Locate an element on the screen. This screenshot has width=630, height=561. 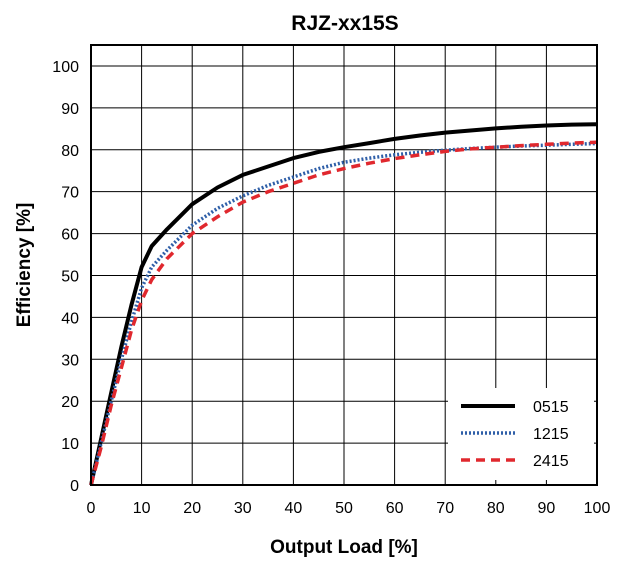
x-tick-label: 90 is located at coordinates (547, 508).